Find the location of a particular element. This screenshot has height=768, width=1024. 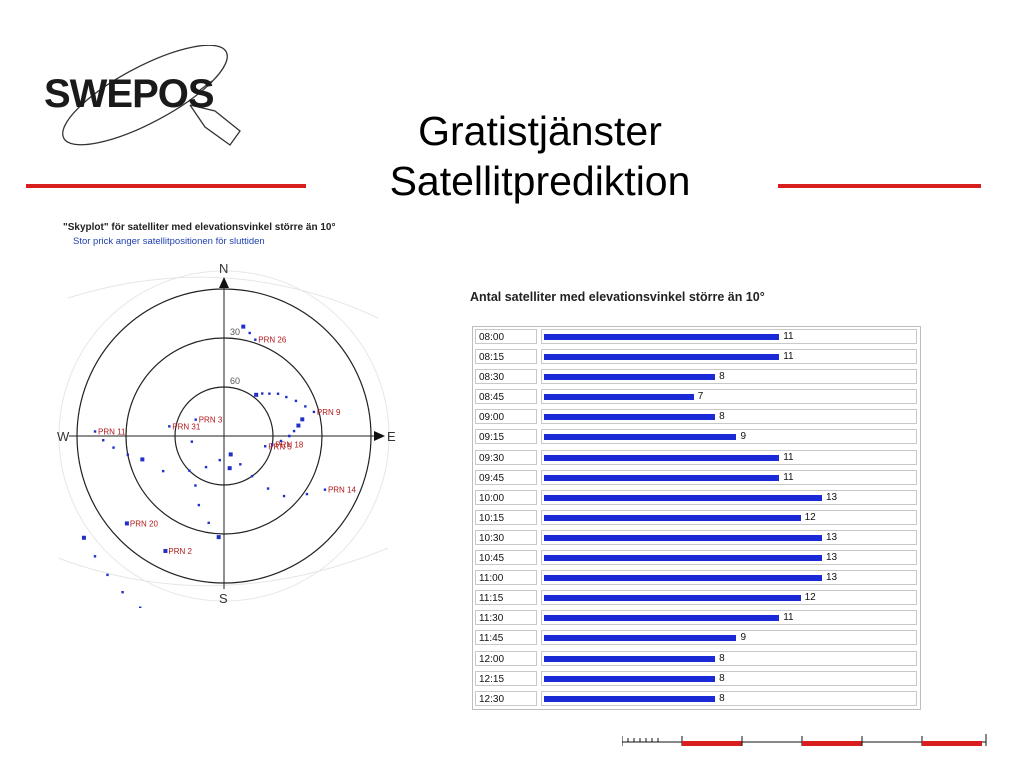

table-row: 11:00 13 is located at coordinates (696, 578).